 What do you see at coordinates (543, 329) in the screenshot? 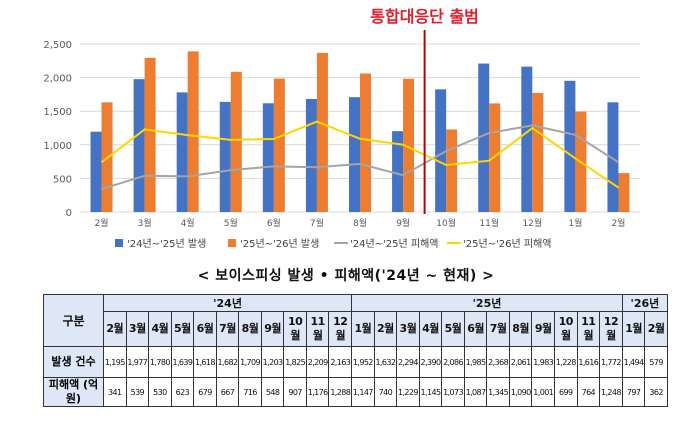
I see `table-month-header: 9월` at bounding box center [543, 329].